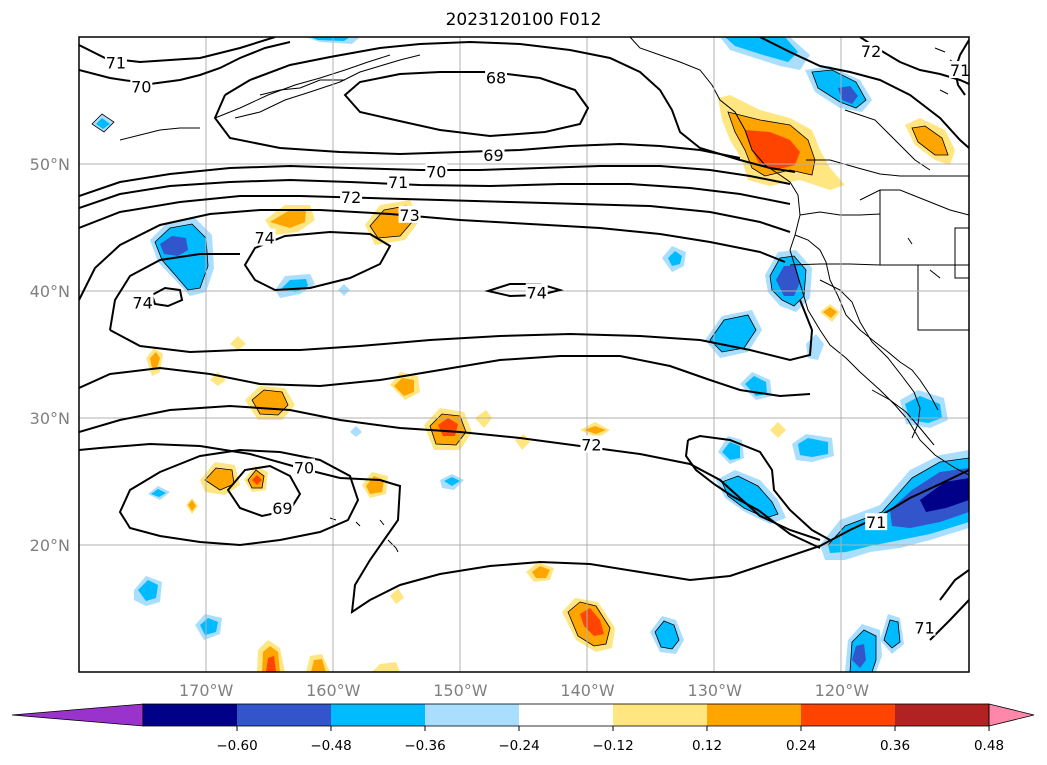 The height and width of the screenshot is (765, 1047). What do you see at coordinates (330, 746) in the screenshot?
I see `colorbar-tick-label: −0.48` at bounding box center [330, 746].